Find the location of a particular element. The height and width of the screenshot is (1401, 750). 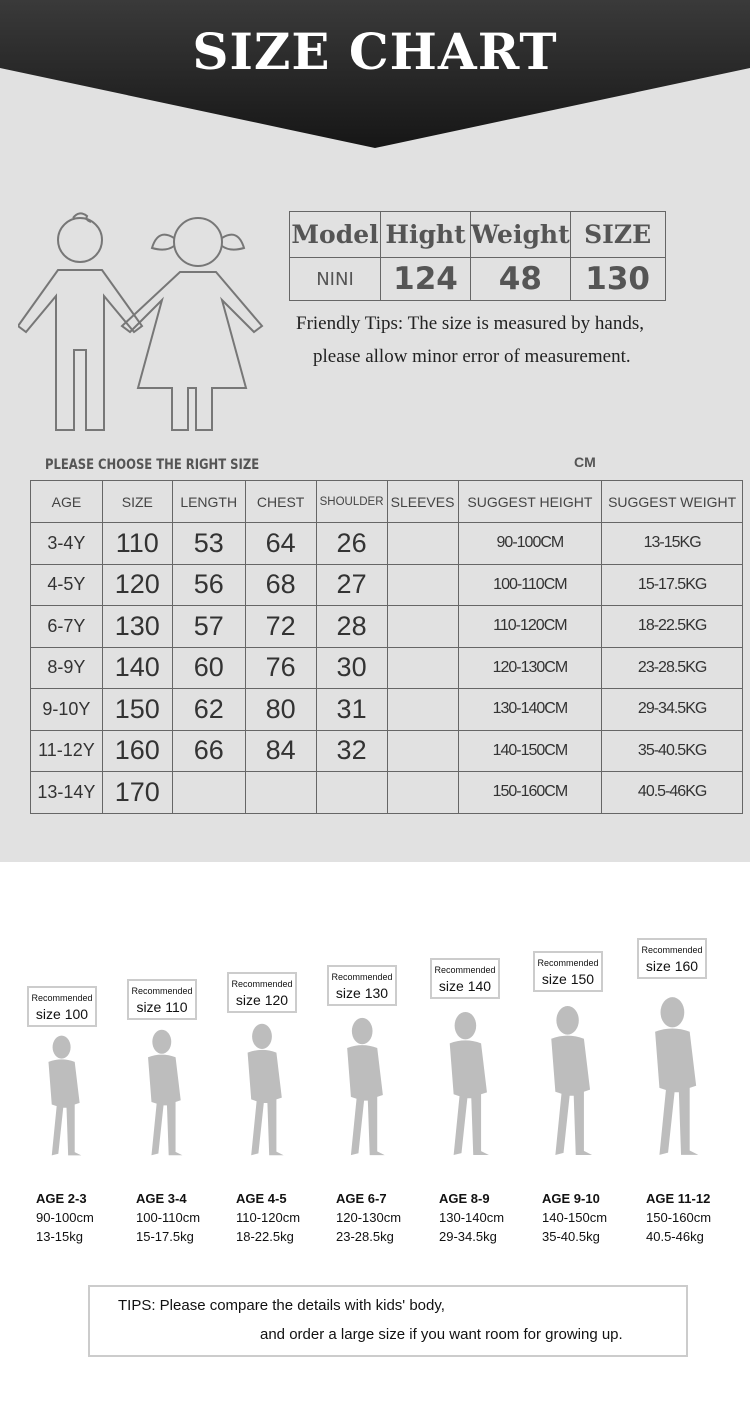

kid-height: 90-100cm is located at coordinates (65, 1217).